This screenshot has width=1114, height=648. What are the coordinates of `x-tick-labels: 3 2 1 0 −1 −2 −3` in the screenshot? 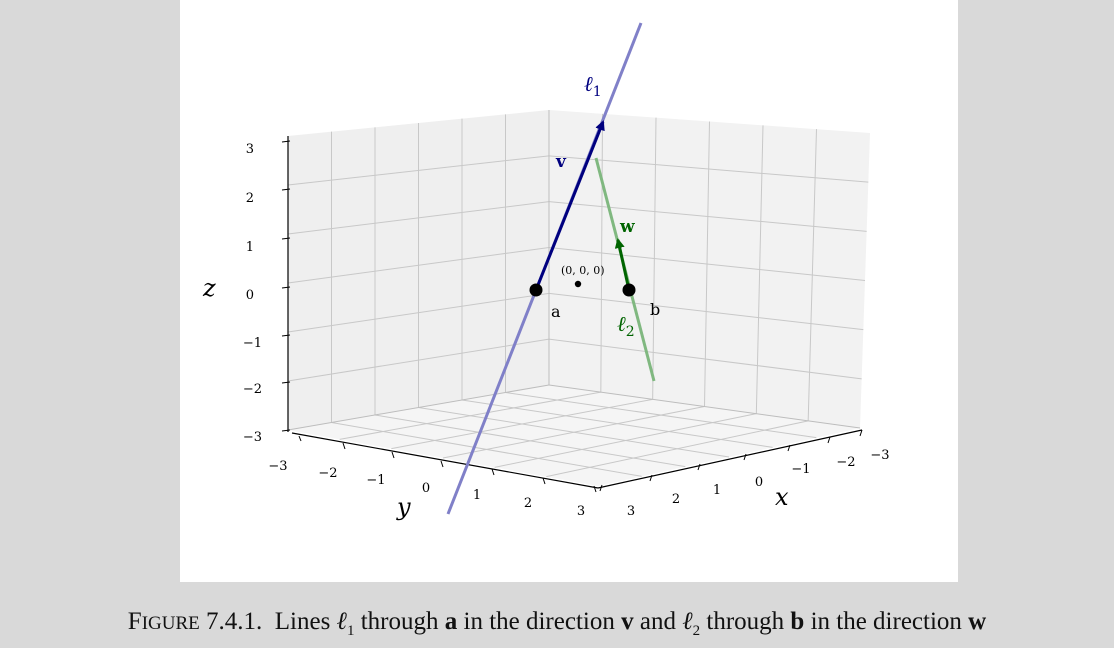 It's located at (758, 483).